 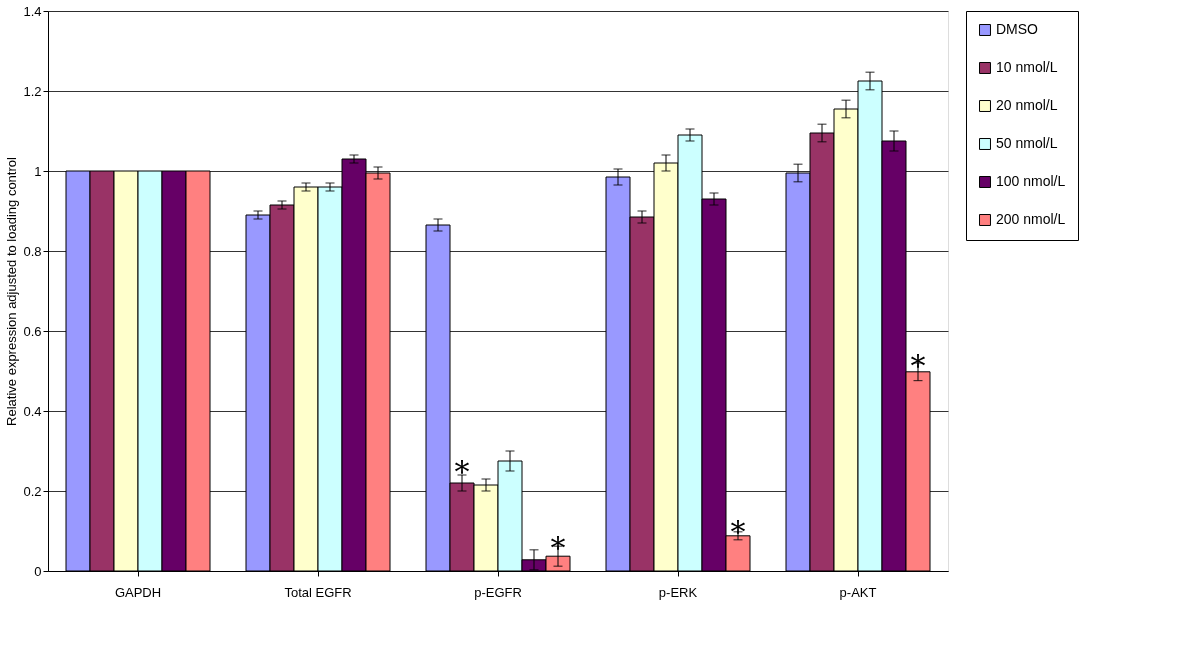 What do you see at coordinates (498, 592) in the screenshot?
I see `x-tick-label: p-EGFR` at bounding box center [498, 592].